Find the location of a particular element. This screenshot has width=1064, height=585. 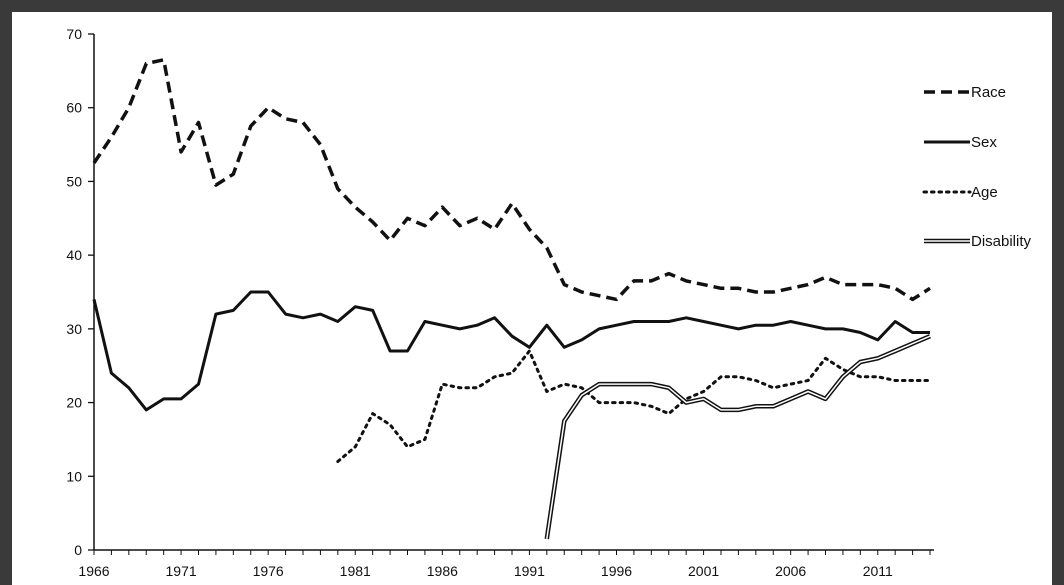

x-tick-label: 1971 is located at coordinates (181, 571).